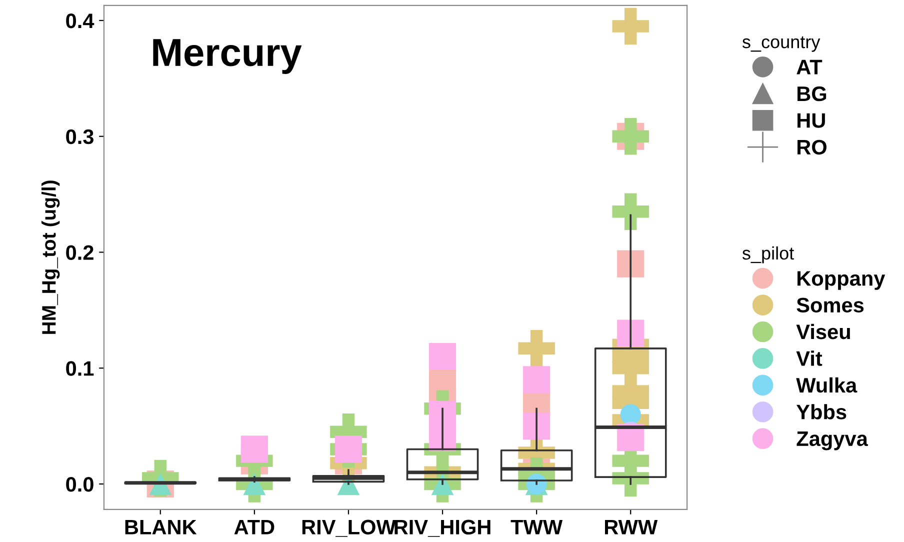  Describe the element at coordinates (842, 280) in the screenshot. I see `legend-label: Koppany` at that location.